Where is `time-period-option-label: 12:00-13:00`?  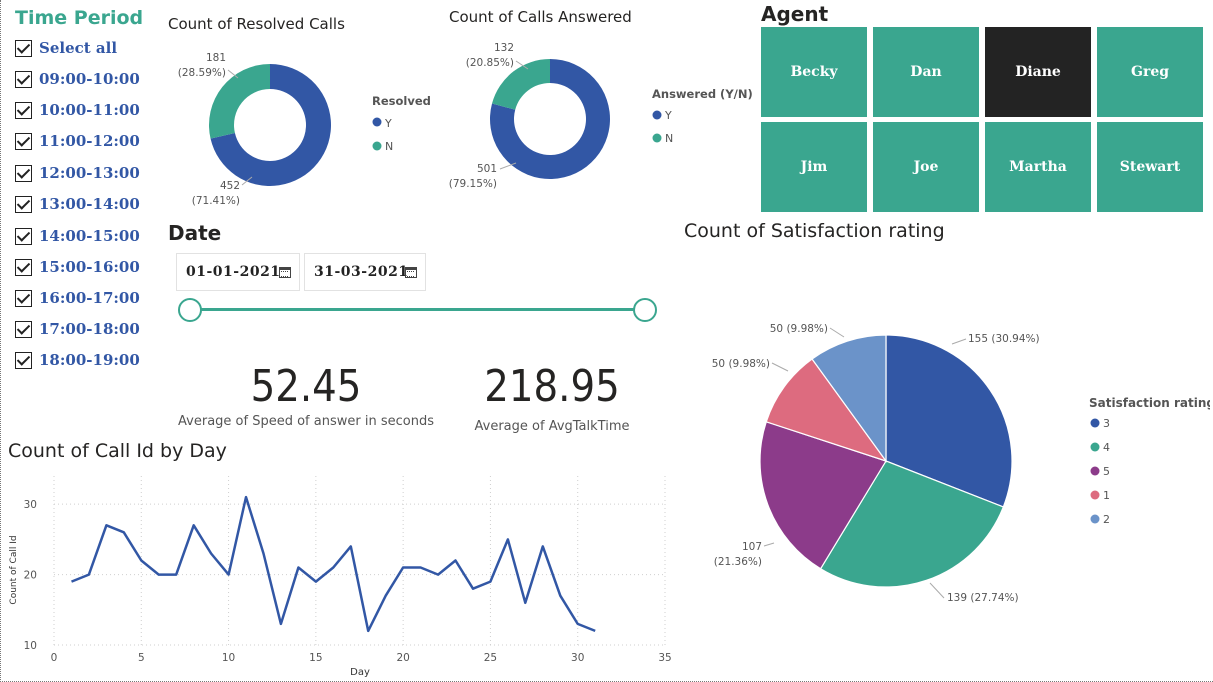
time-period-option-label: 12:00-13:00 is located at coordinates (89, 173).